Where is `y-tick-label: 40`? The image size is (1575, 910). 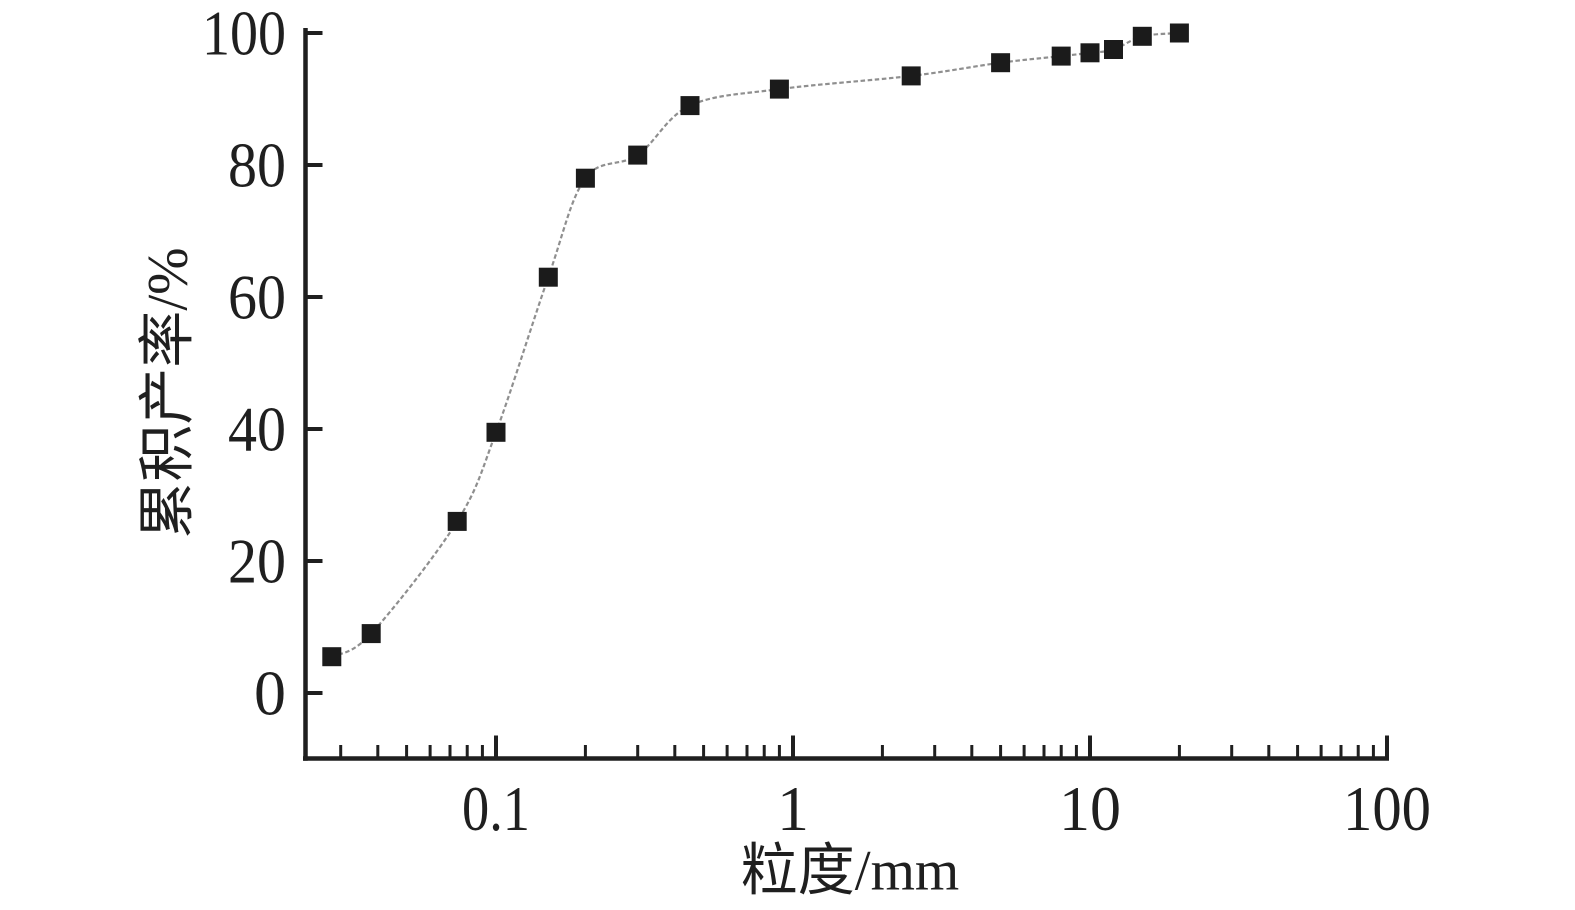 y-tick-label: 40 is located at coordinates (257, 429).